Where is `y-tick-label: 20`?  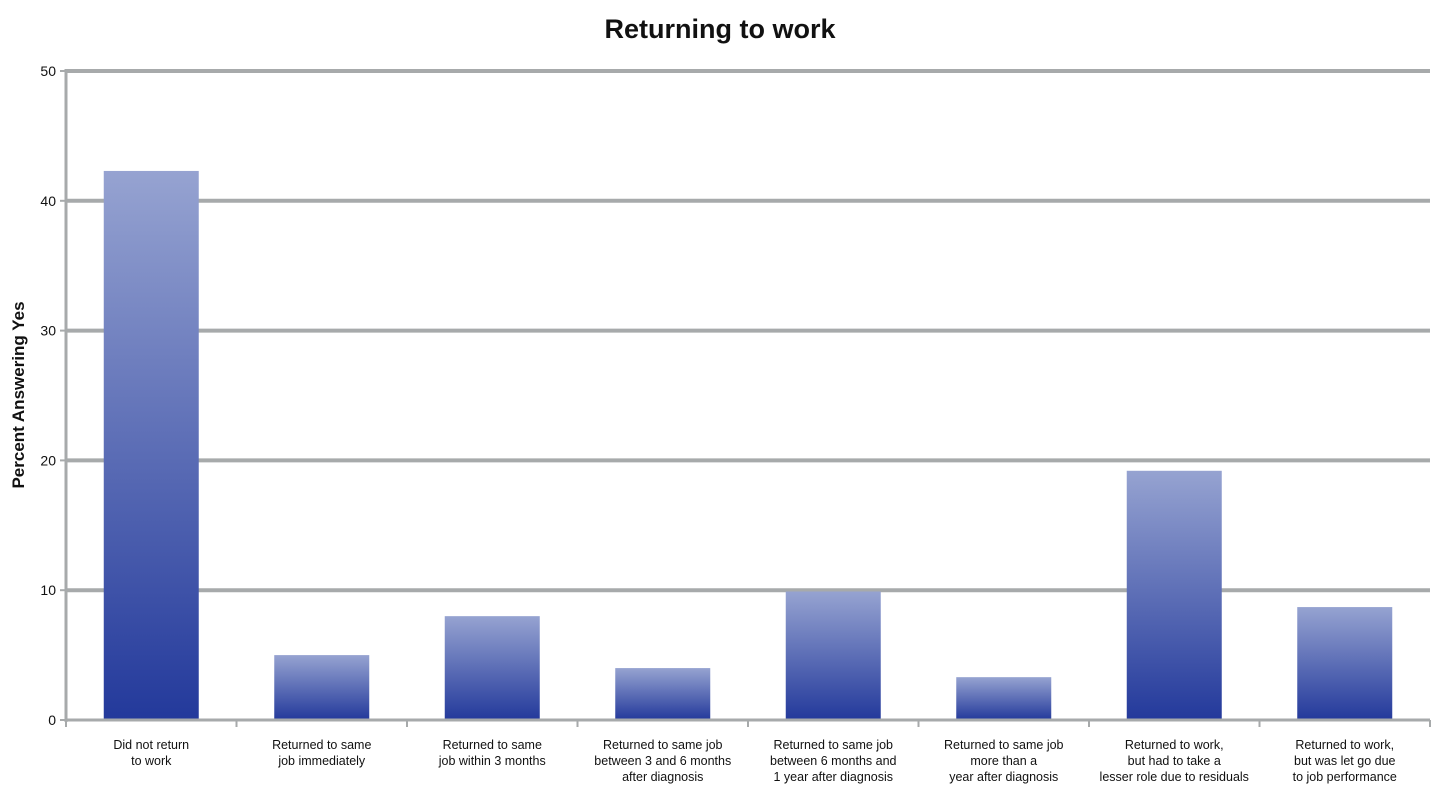 y-tick-label: 20 is located at coordinates (48, 460).